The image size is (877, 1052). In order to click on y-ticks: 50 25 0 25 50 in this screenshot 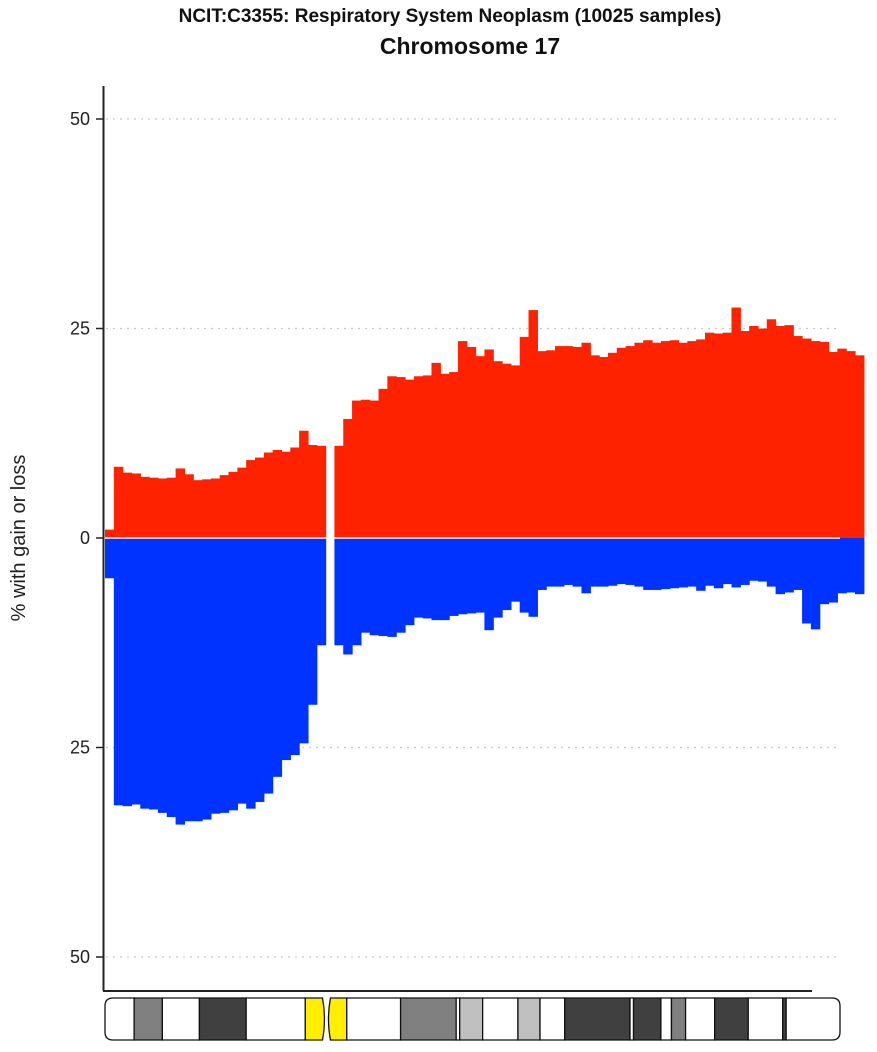, I will do `click(86, 538)`.